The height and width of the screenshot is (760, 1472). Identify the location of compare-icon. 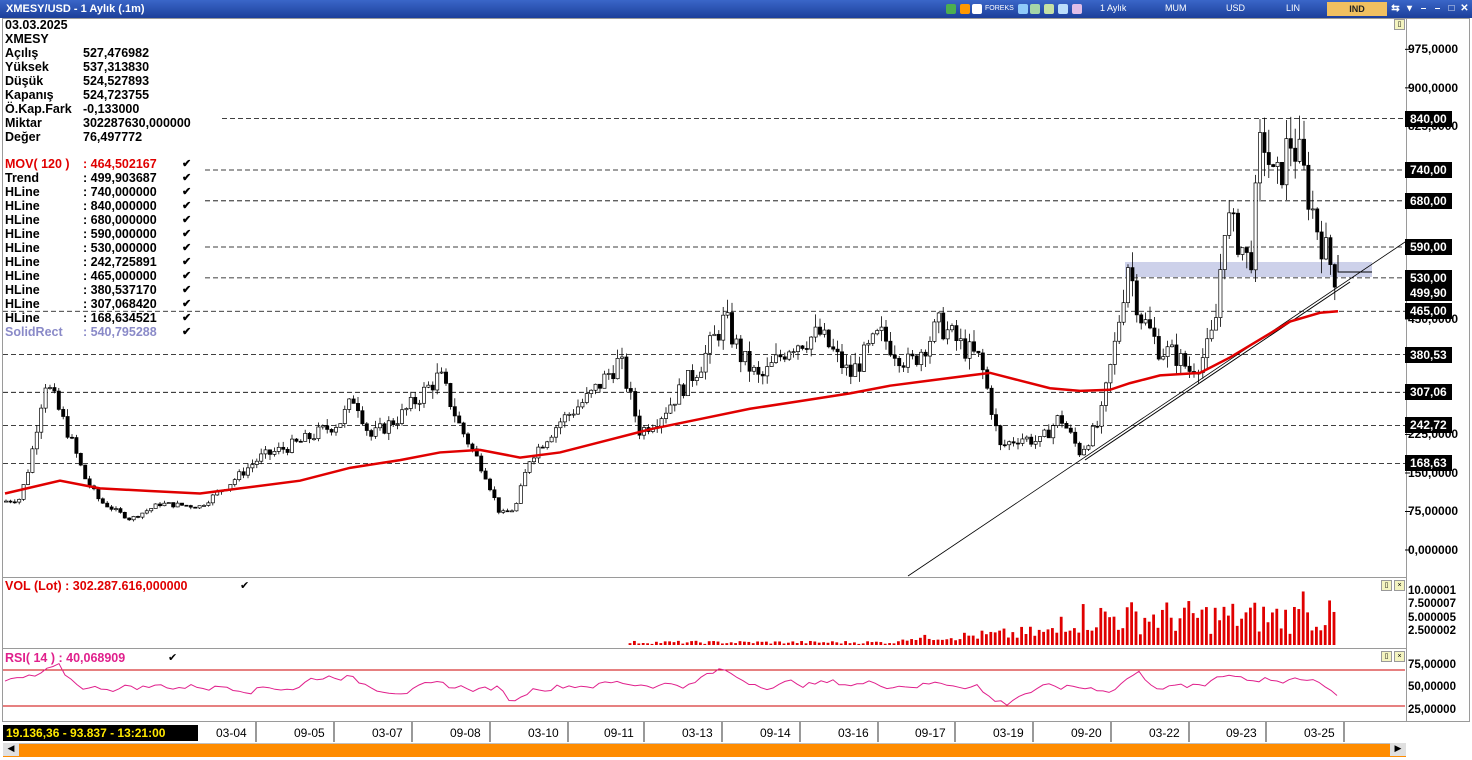
(1077, 9).